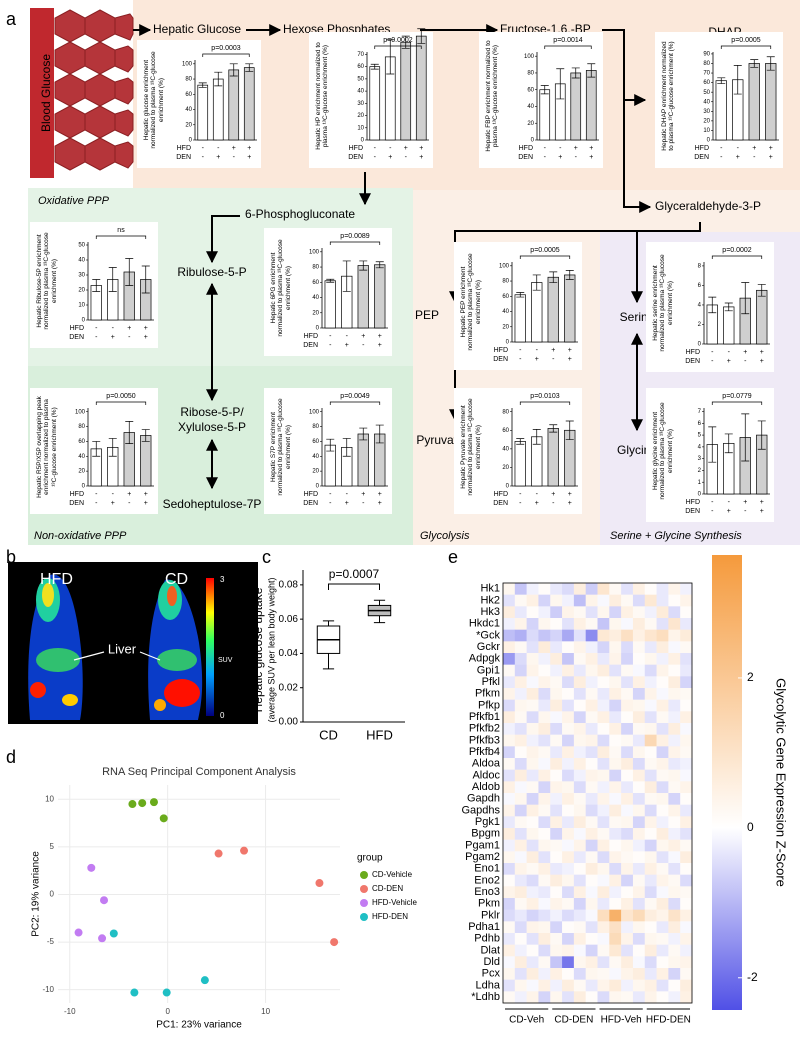  What do you see at coordinates (706, 54) in the screenshot?
I see `y-tick-label: 90` at bounding box center [706, 54].